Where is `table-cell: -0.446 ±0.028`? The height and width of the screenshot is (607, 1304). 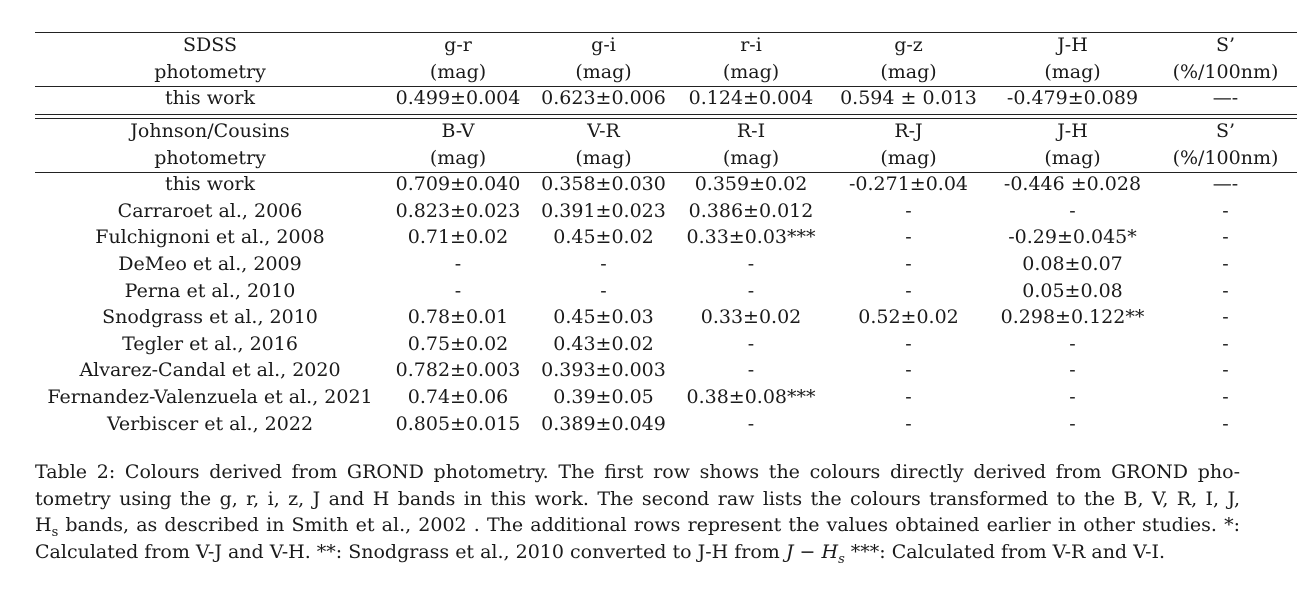 table-cell: -0.446 ±0.028 is located at coordinates (1072, 184).